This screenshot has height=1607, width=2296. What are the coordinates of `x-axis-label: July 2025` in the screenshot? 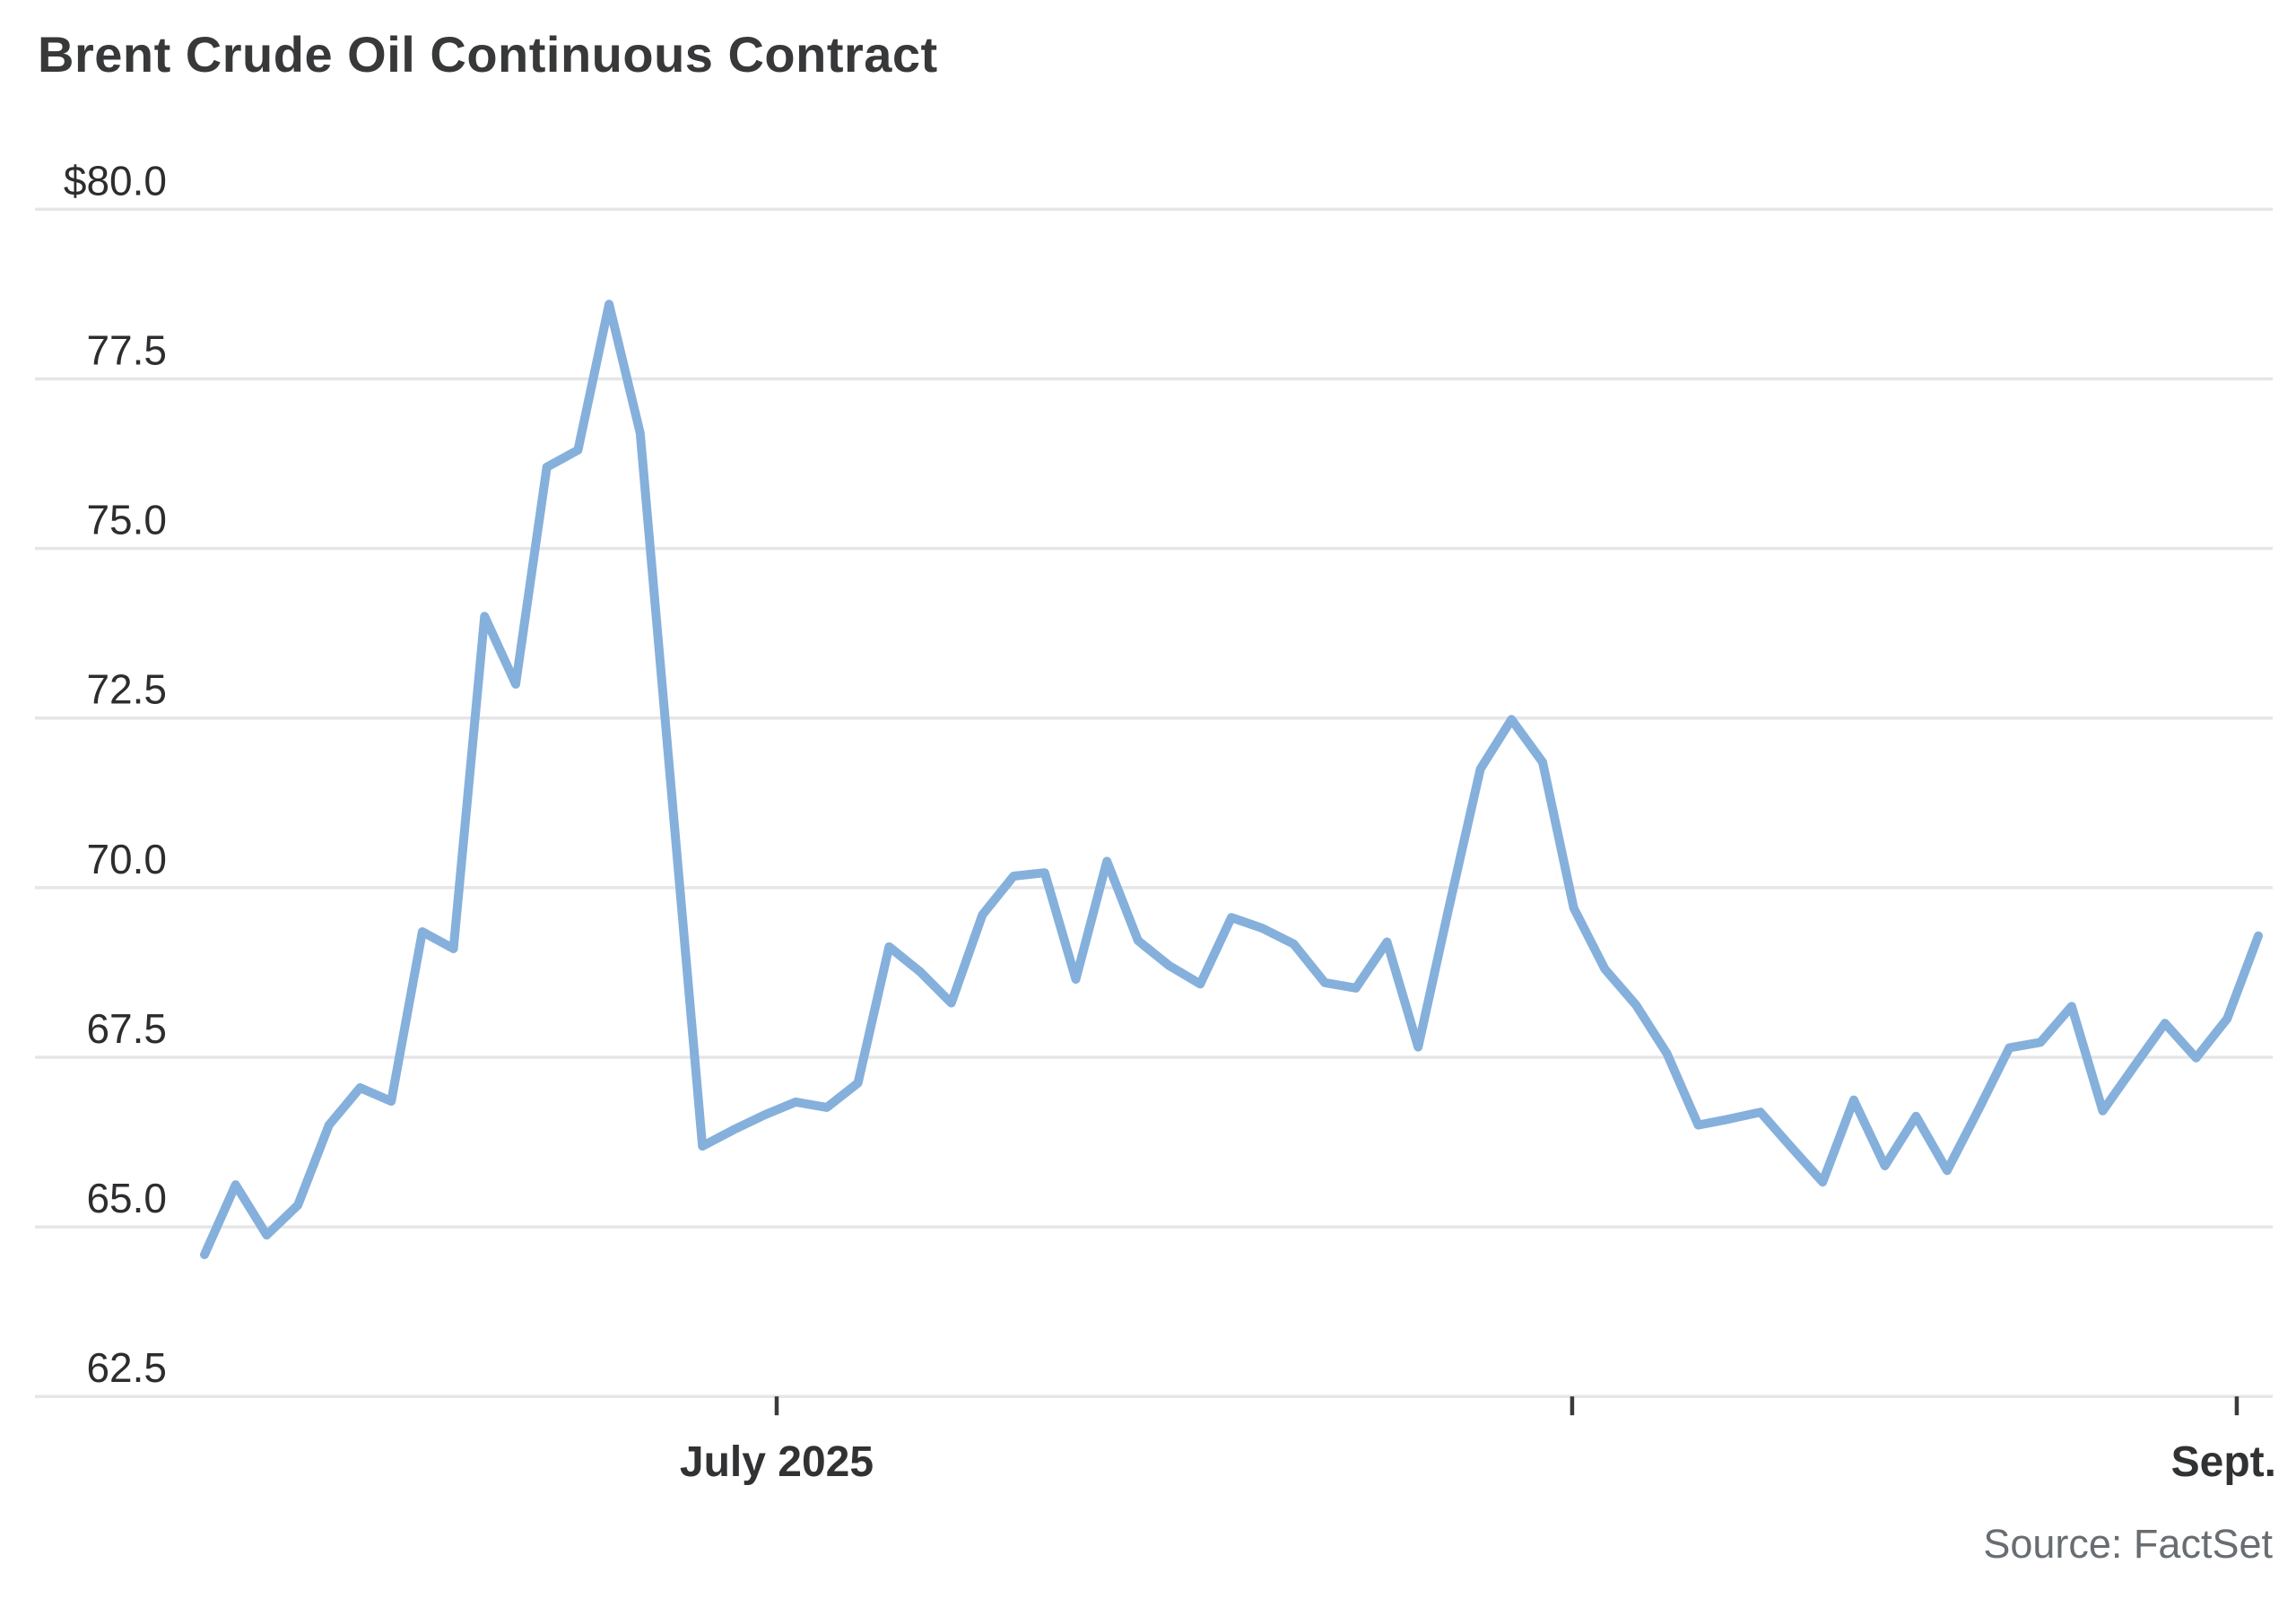 It's located at (777, 1462).